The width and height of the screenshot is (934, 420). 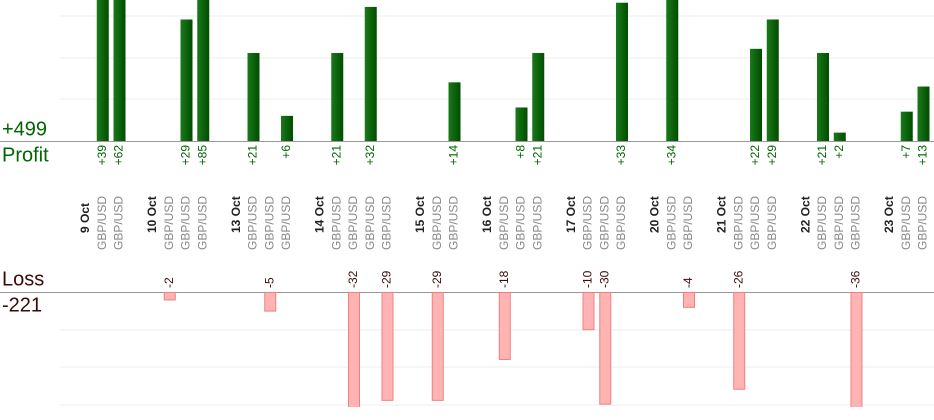 I want to click on date-label: 22 Oct, so click(x=805, y=214).